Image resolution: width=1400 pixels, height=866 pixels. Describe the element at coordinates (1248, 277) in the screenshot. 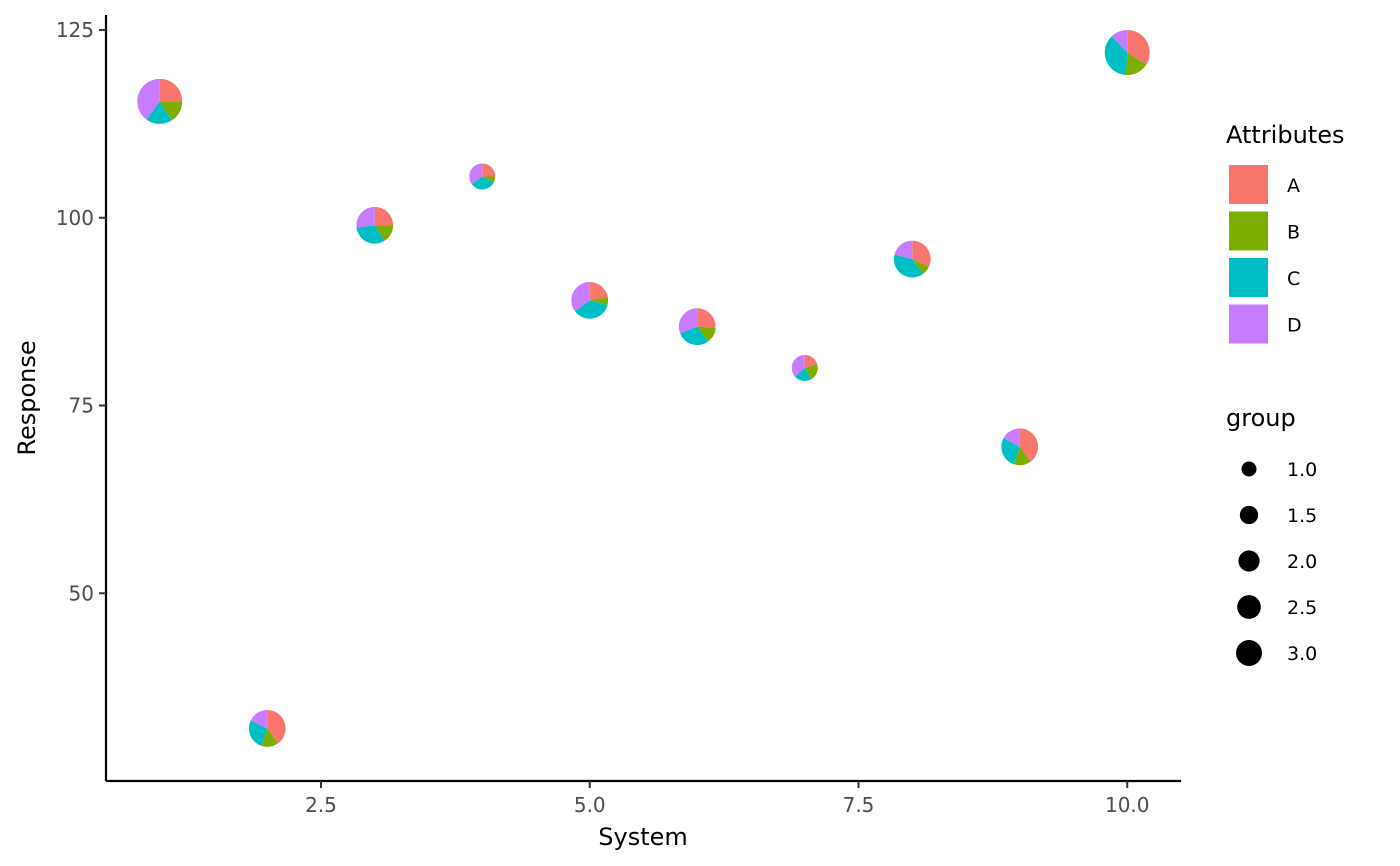

I see `attributes-legend-key-c` at that location.